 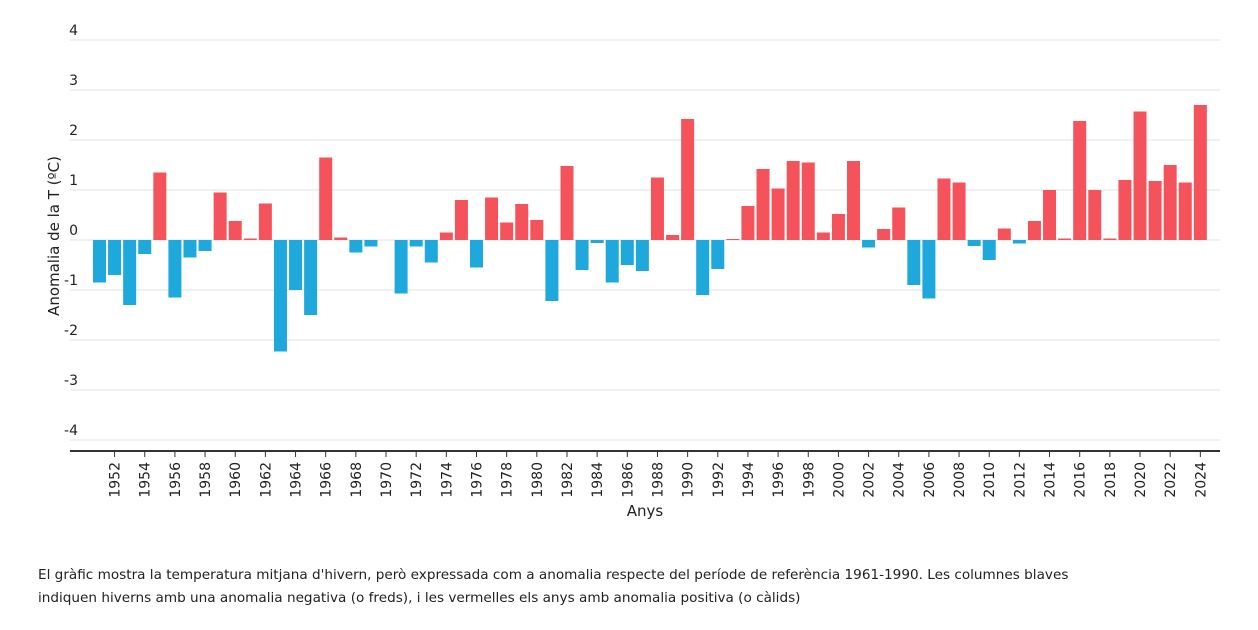 What do you see at coordinates (492, 218) in the screenshot?
I see `bar-1977` at bounding box center [492, 218].